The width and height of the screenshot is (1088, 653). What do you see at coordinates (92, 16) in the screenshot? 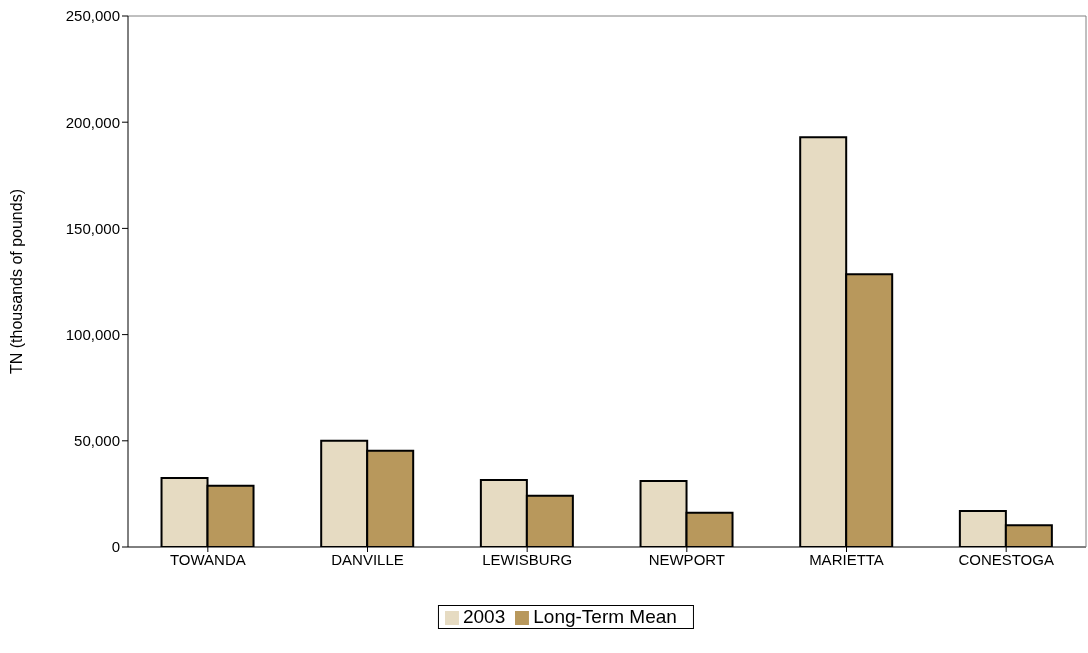
I see `y-tick-label: 250,000` at bounding box center [92, 16].